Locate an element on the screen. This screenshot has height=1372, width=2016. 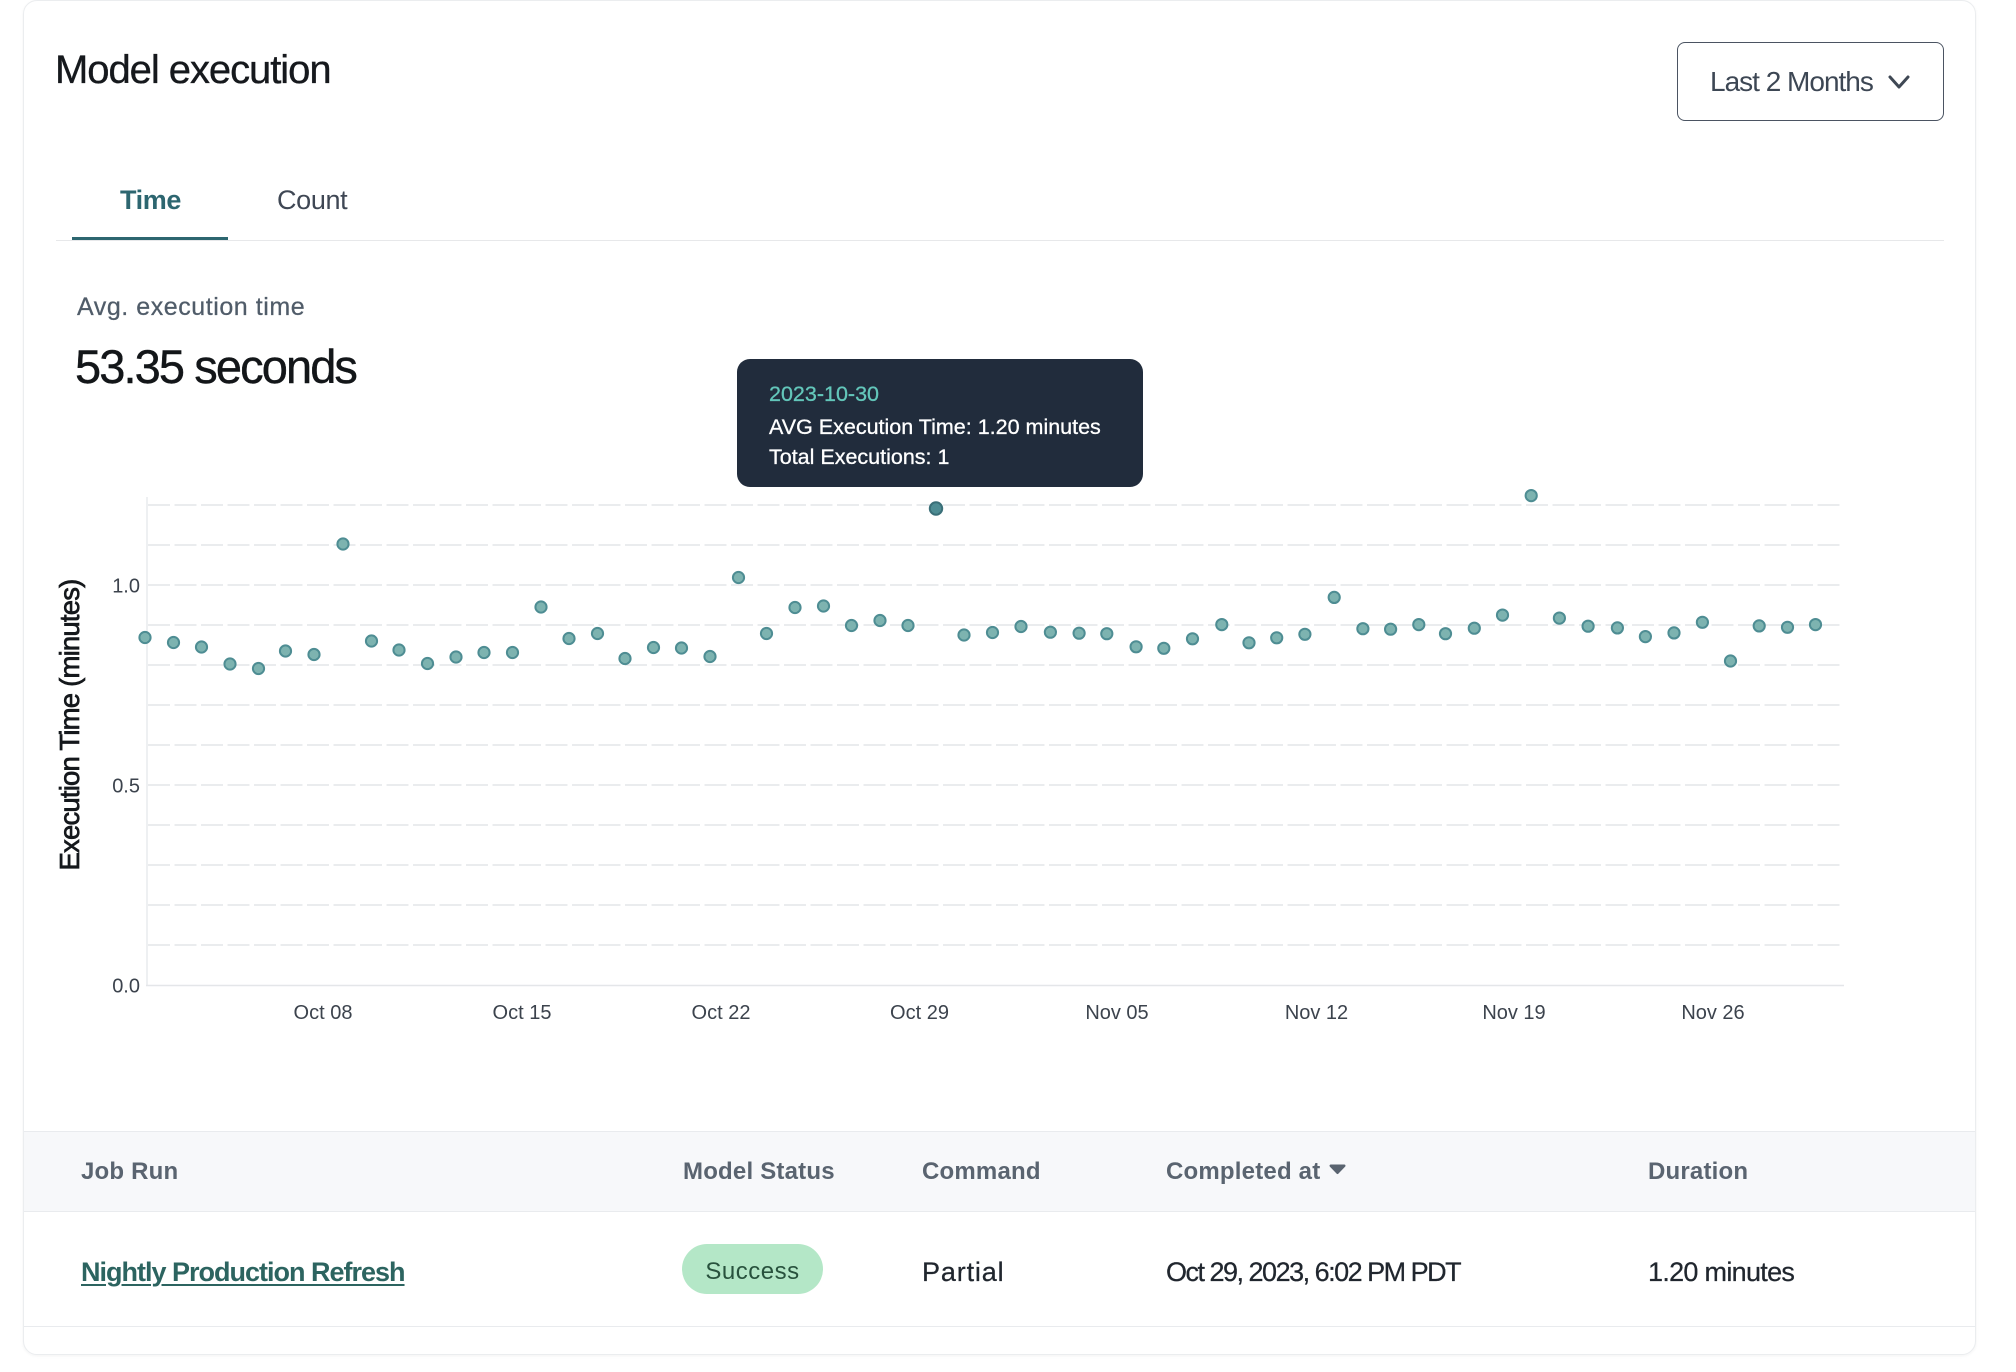
svg-text: Oct 29 is located at coordinates (919, 1013).